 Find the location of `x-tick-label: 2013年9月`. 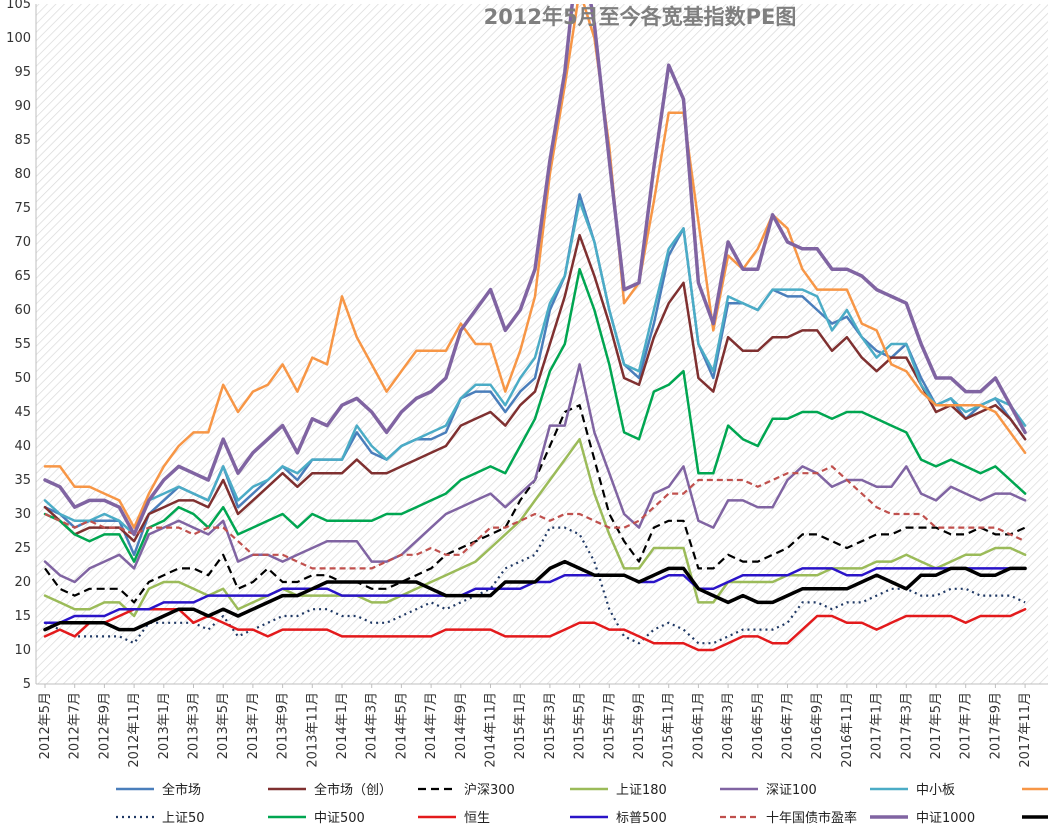

x-tick-label: 2013年9月 is located at coordinates (283, 725).